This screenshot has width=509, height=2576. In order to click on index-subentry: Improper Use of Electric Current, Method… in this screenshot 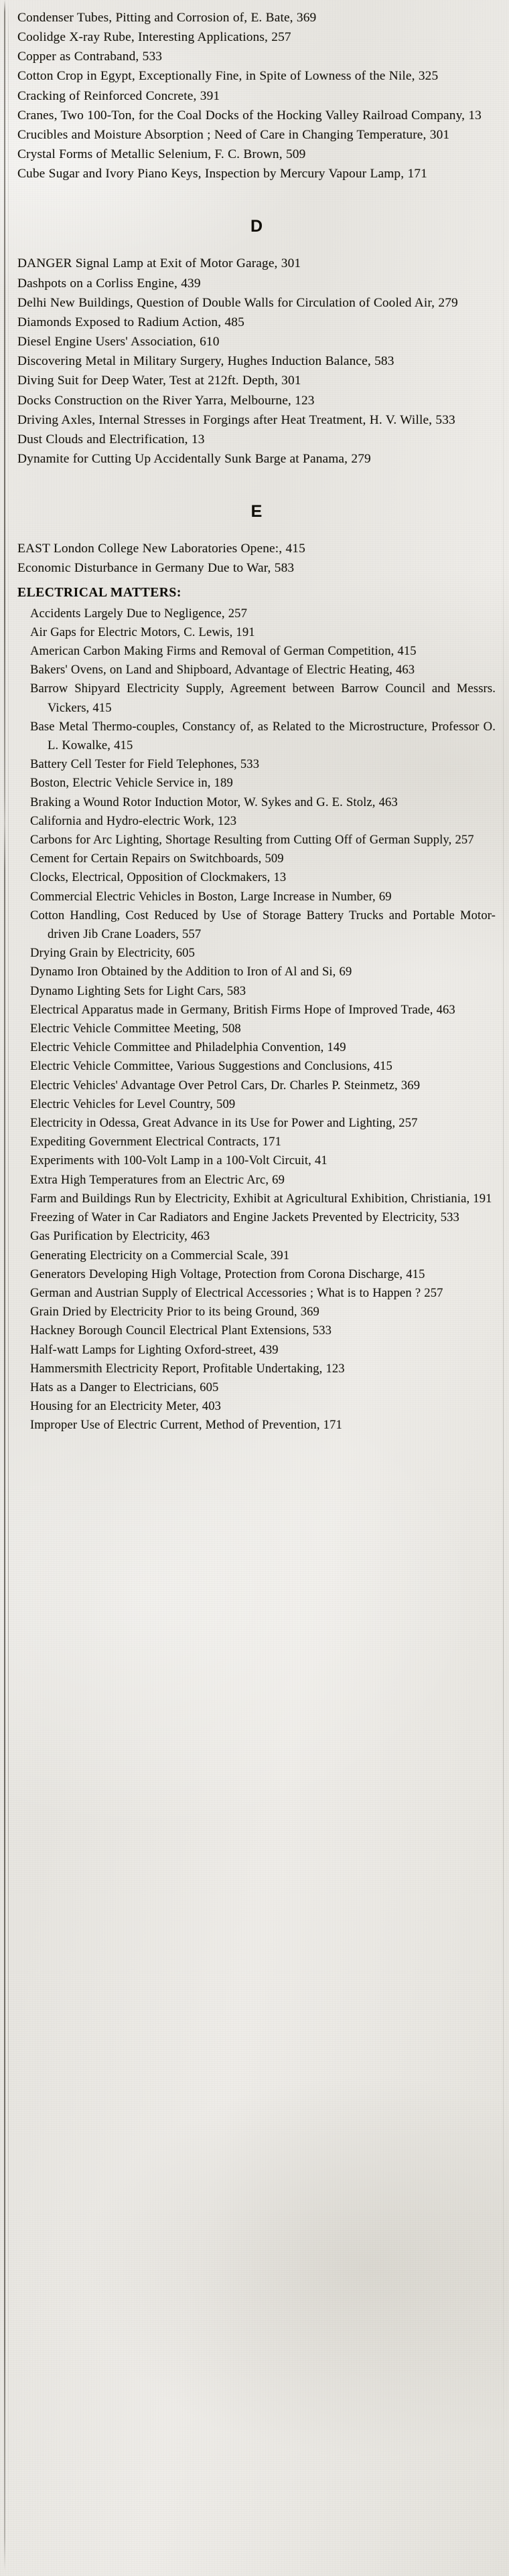, I will do `click(186, 1426)`.